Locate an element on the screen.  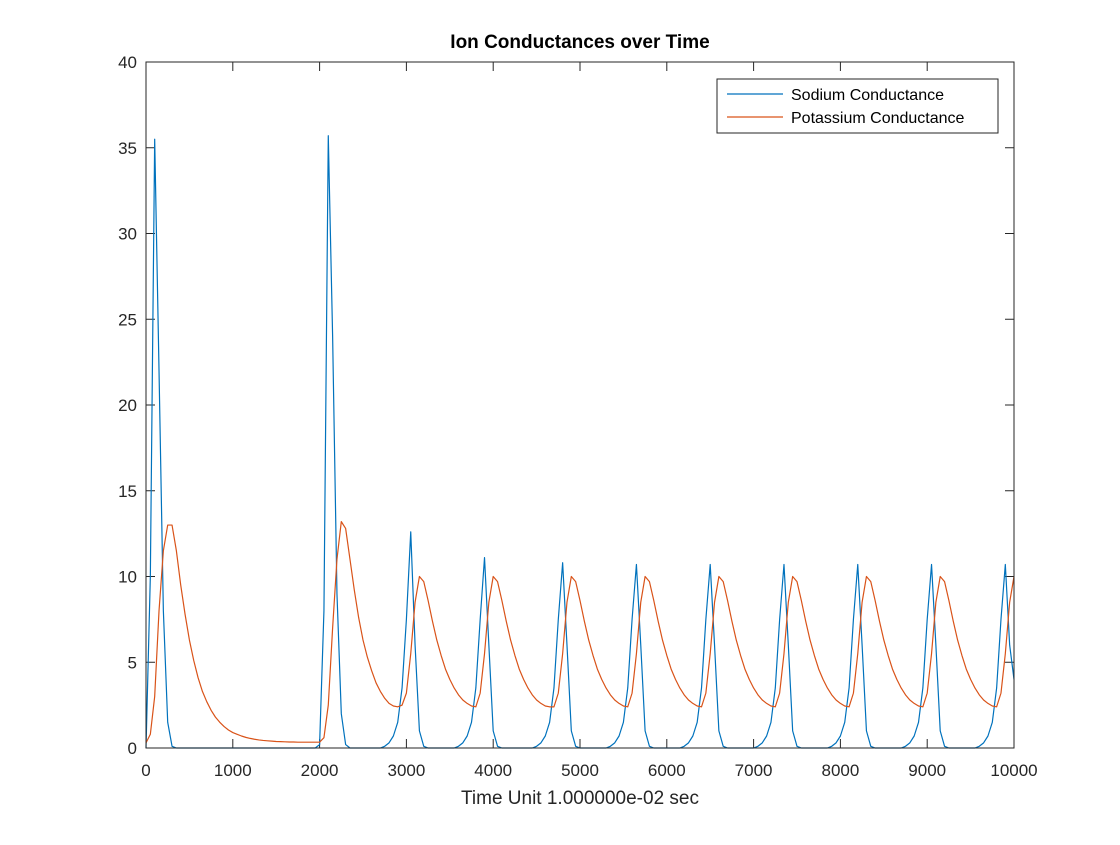
x-tick-label: 7000 is located at coordinates (754, 770).